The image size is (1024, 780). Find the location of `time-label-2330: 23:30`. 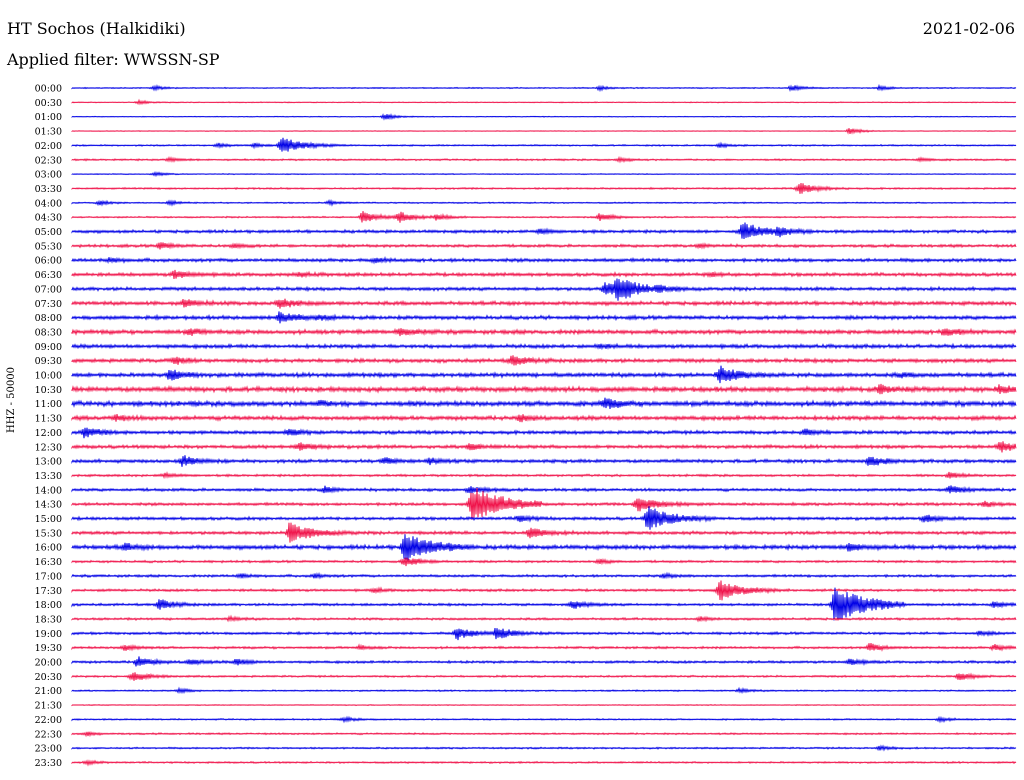

time-label-2330: 23:30 is located at coordinates (48, 763).